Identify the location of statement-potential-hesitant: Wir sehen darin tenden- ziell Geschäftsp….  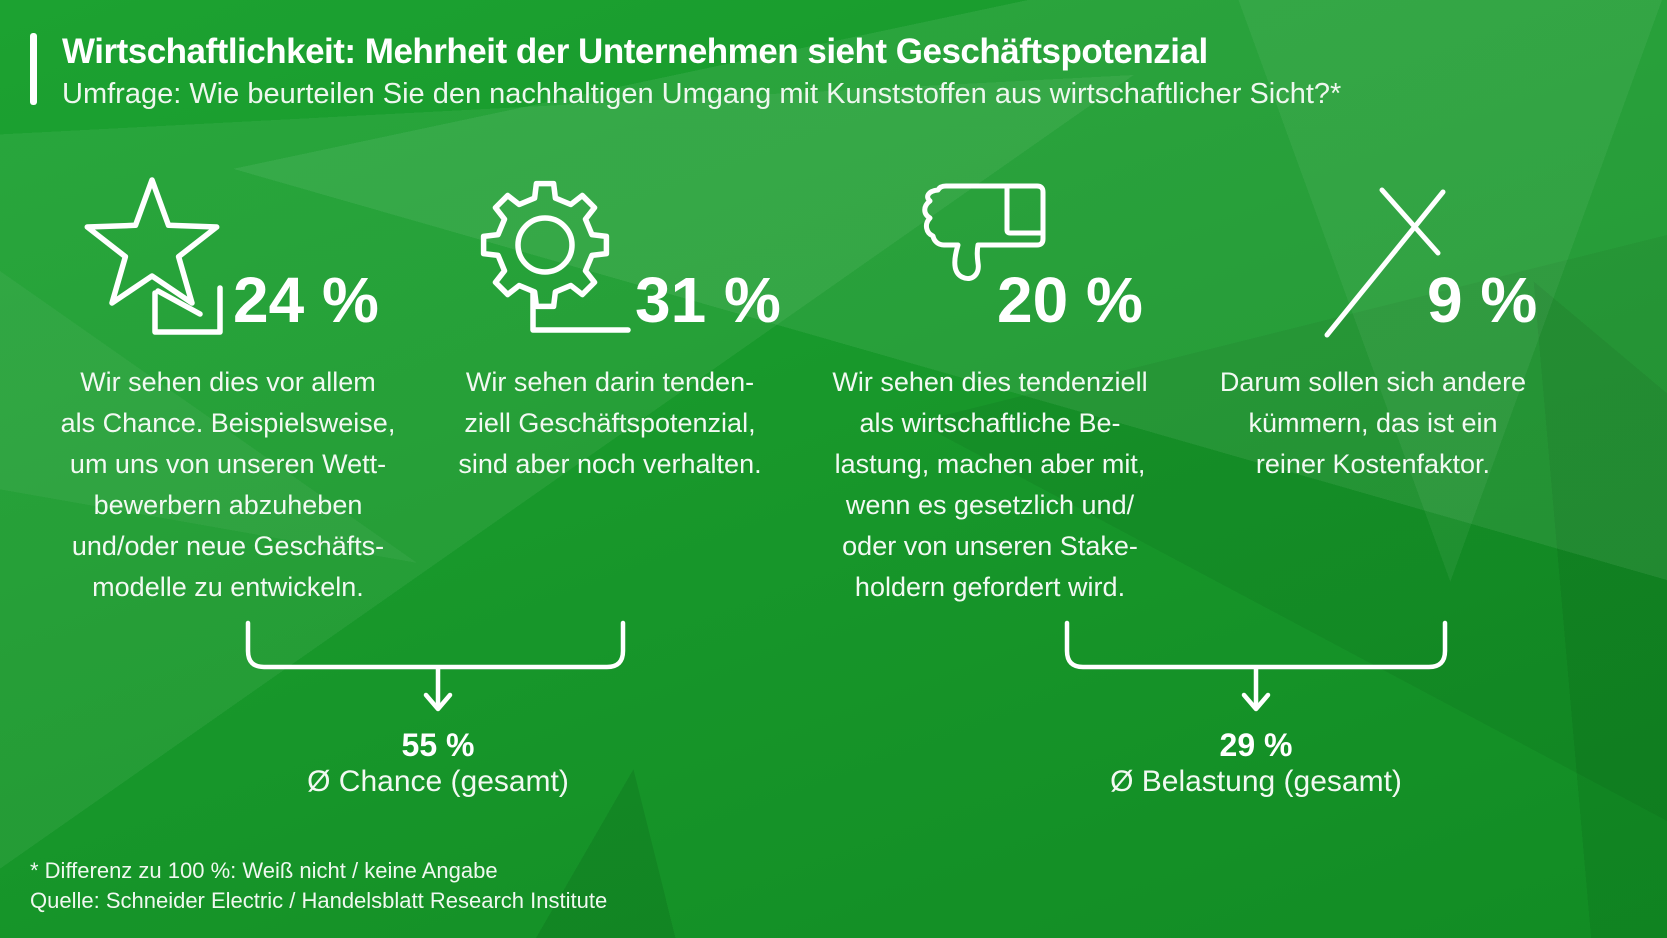
(610, 423).